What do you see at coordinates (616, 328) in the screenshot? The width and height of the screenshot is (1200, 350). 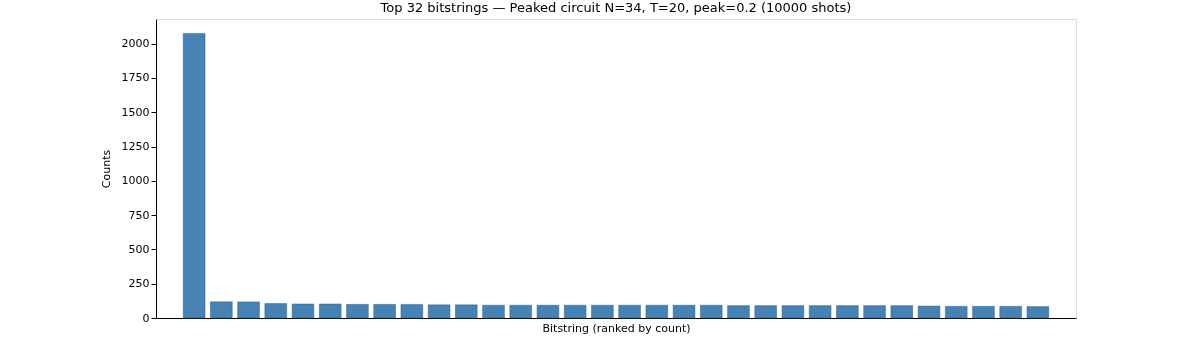 I see `x-axis-title: Bitstring (ranked by count)` at bounding box center [616, 328].